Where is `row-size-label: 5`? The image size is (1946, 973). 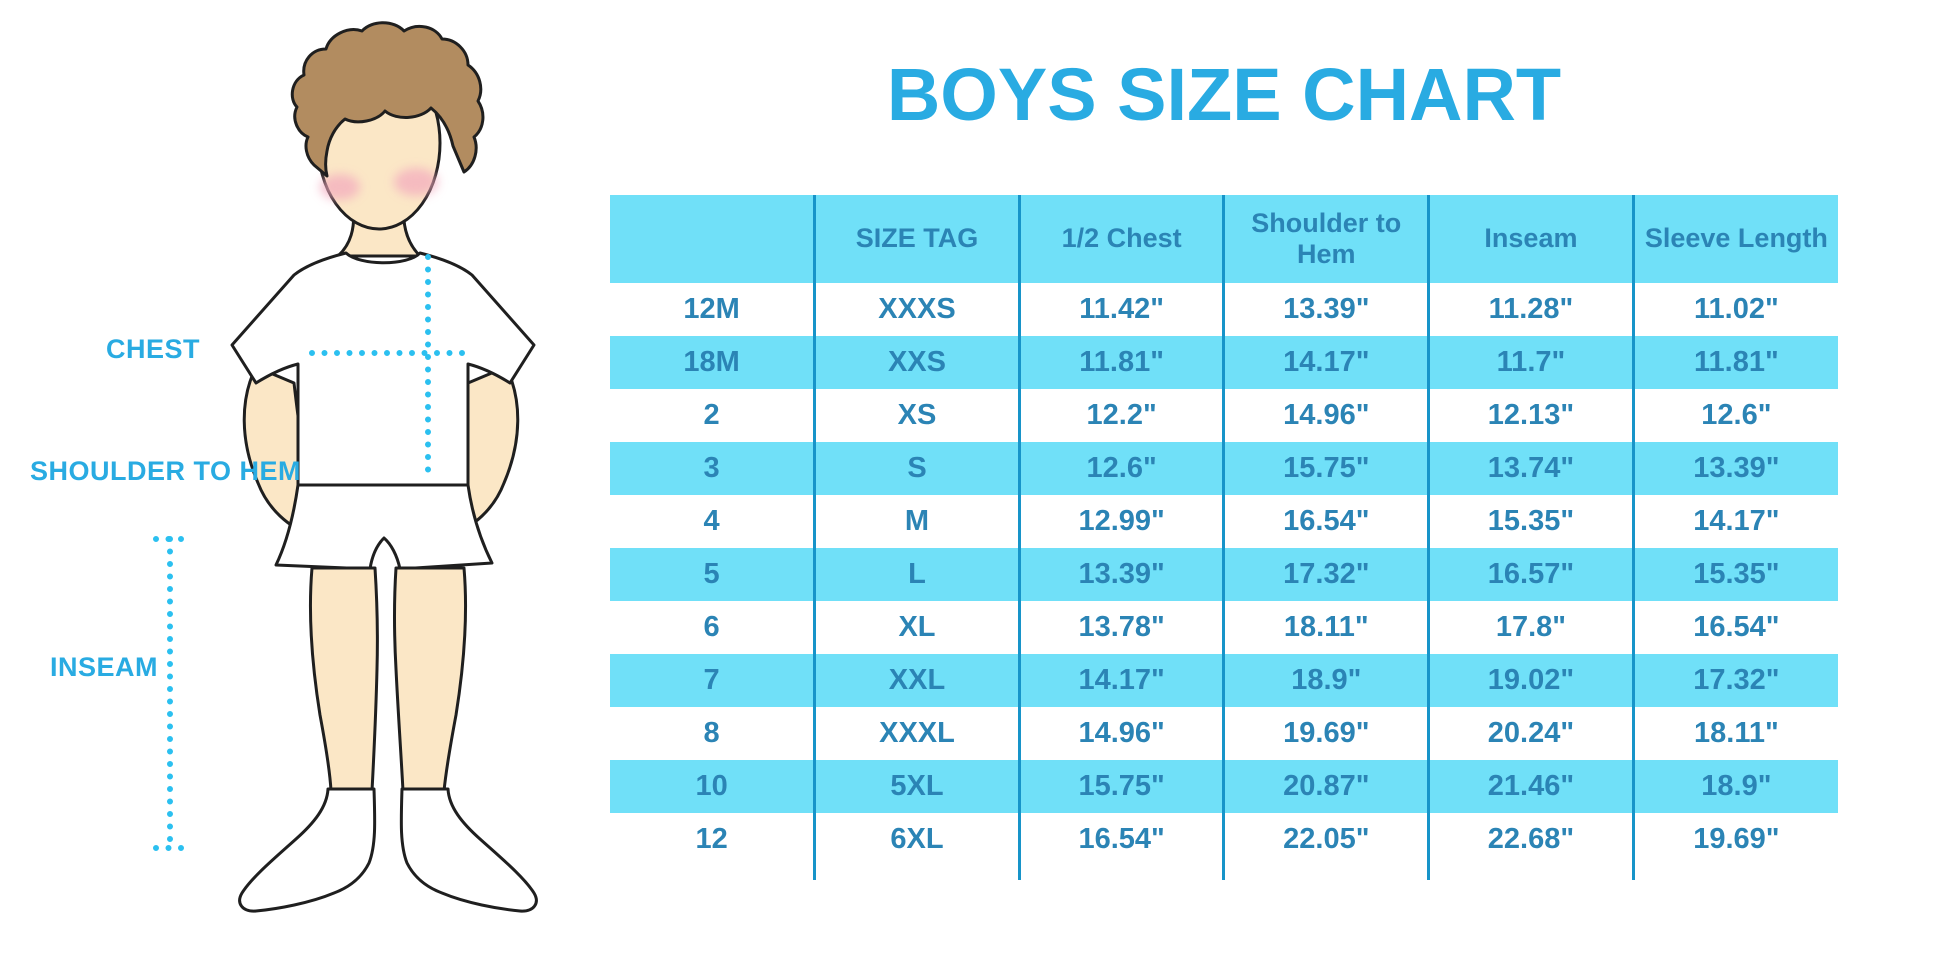
row-size-label: 5 is located at coordinates (711, 574).